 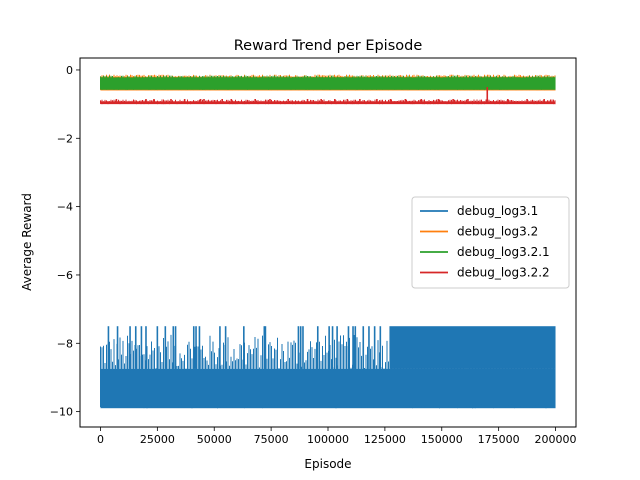 I want to click on series-dense-region, so click(x=472, y=347).